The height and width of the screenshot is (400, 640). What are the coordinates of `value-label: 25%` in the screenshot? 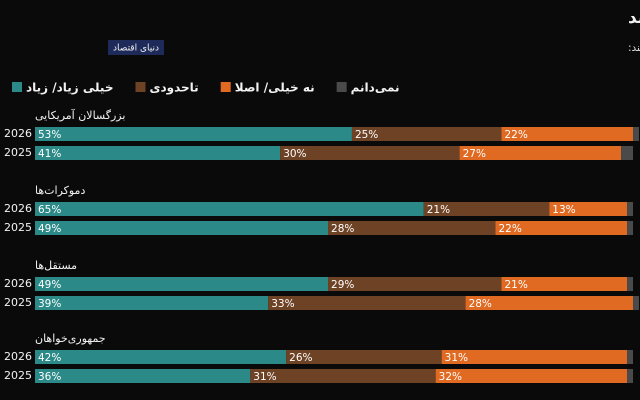 It's located at (366, 135).